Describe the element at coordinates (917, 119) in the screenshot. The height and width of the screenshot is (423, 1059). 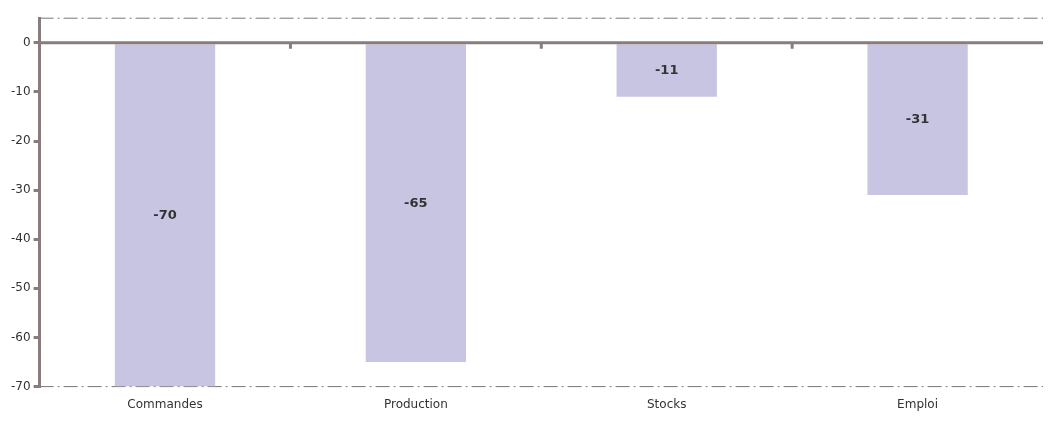
I see `data-label: -31` at that location.